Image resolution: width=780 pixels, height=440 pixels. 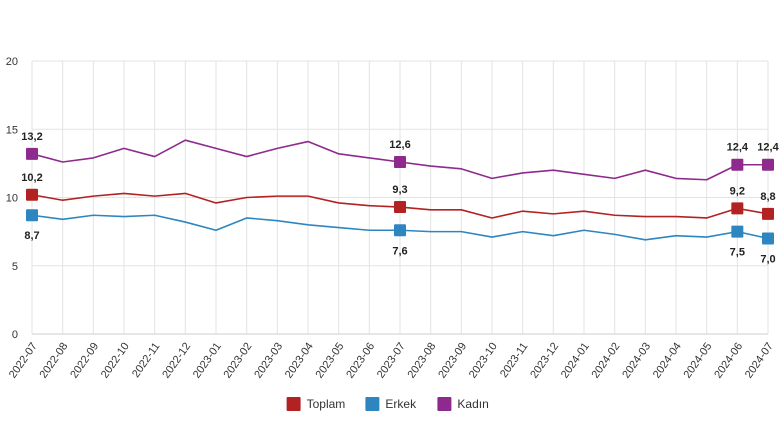 I want to click on legend-item-erkek: Erkek, so click(x=391, y=404).